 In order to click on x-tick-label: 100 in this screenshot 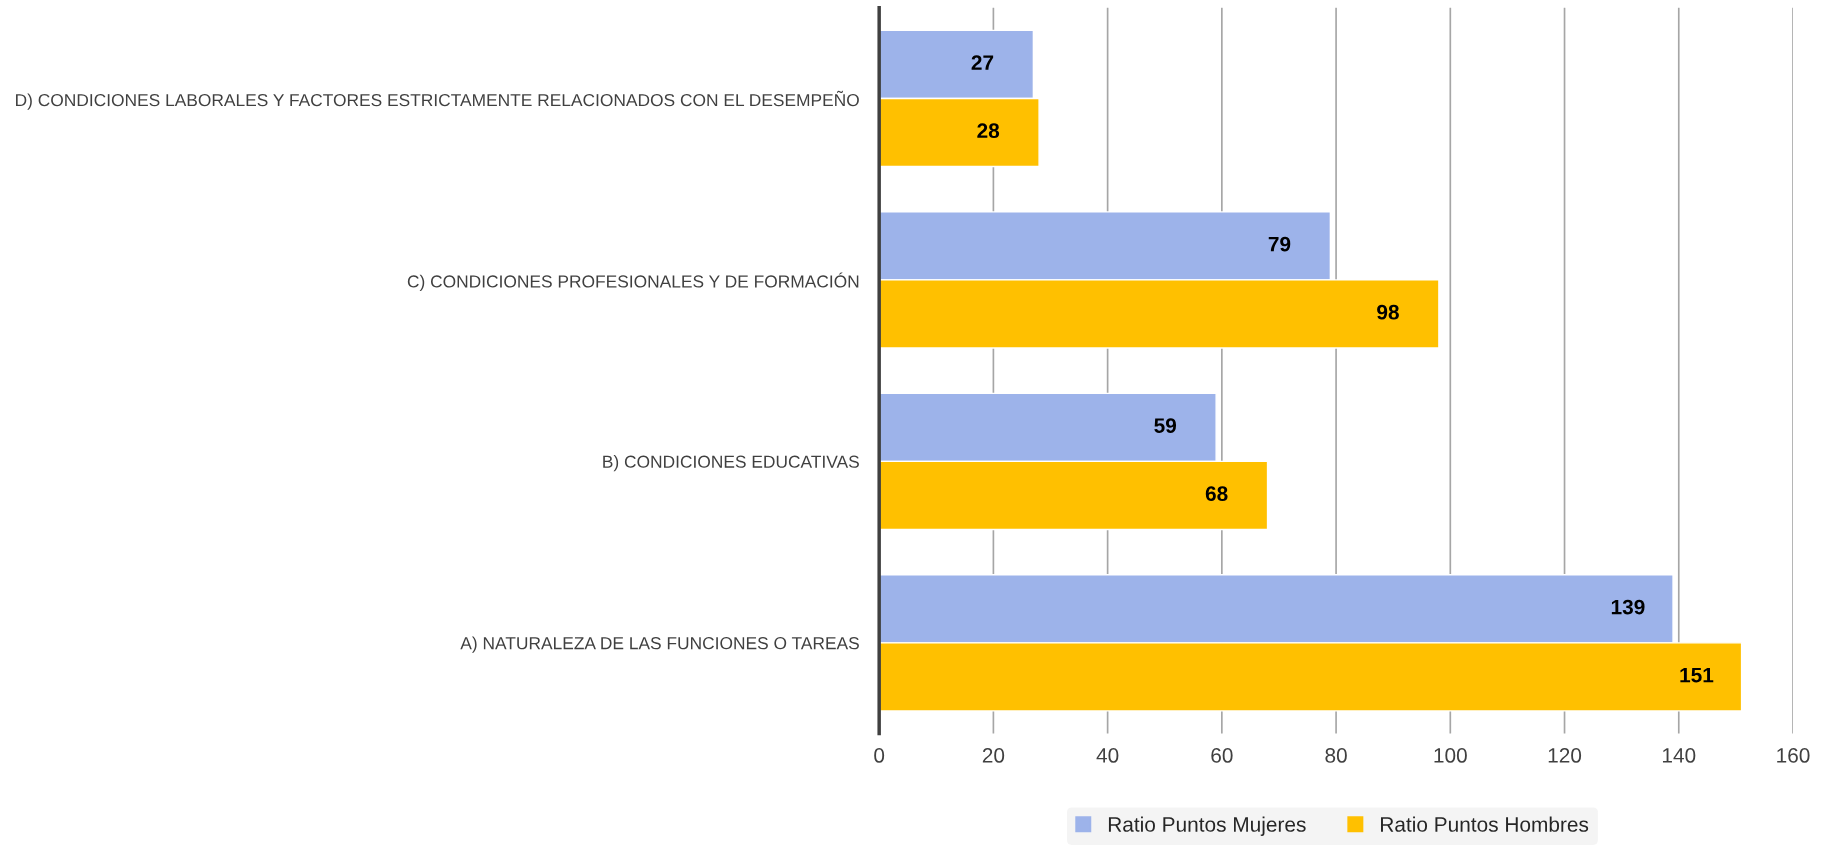, I will do `click(1450, 755)`.